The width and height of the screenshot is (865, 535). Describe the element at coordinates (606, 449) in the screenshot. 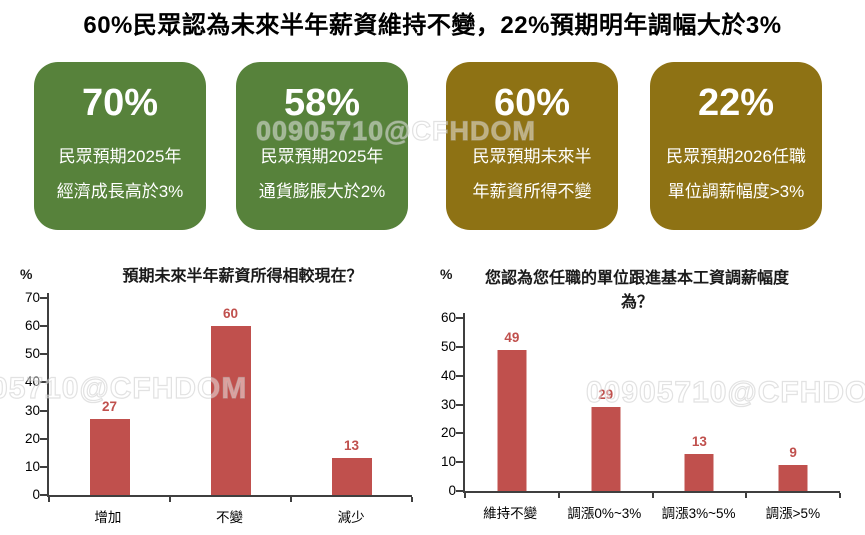

I see `bar-調漲0%~3%` at that location.